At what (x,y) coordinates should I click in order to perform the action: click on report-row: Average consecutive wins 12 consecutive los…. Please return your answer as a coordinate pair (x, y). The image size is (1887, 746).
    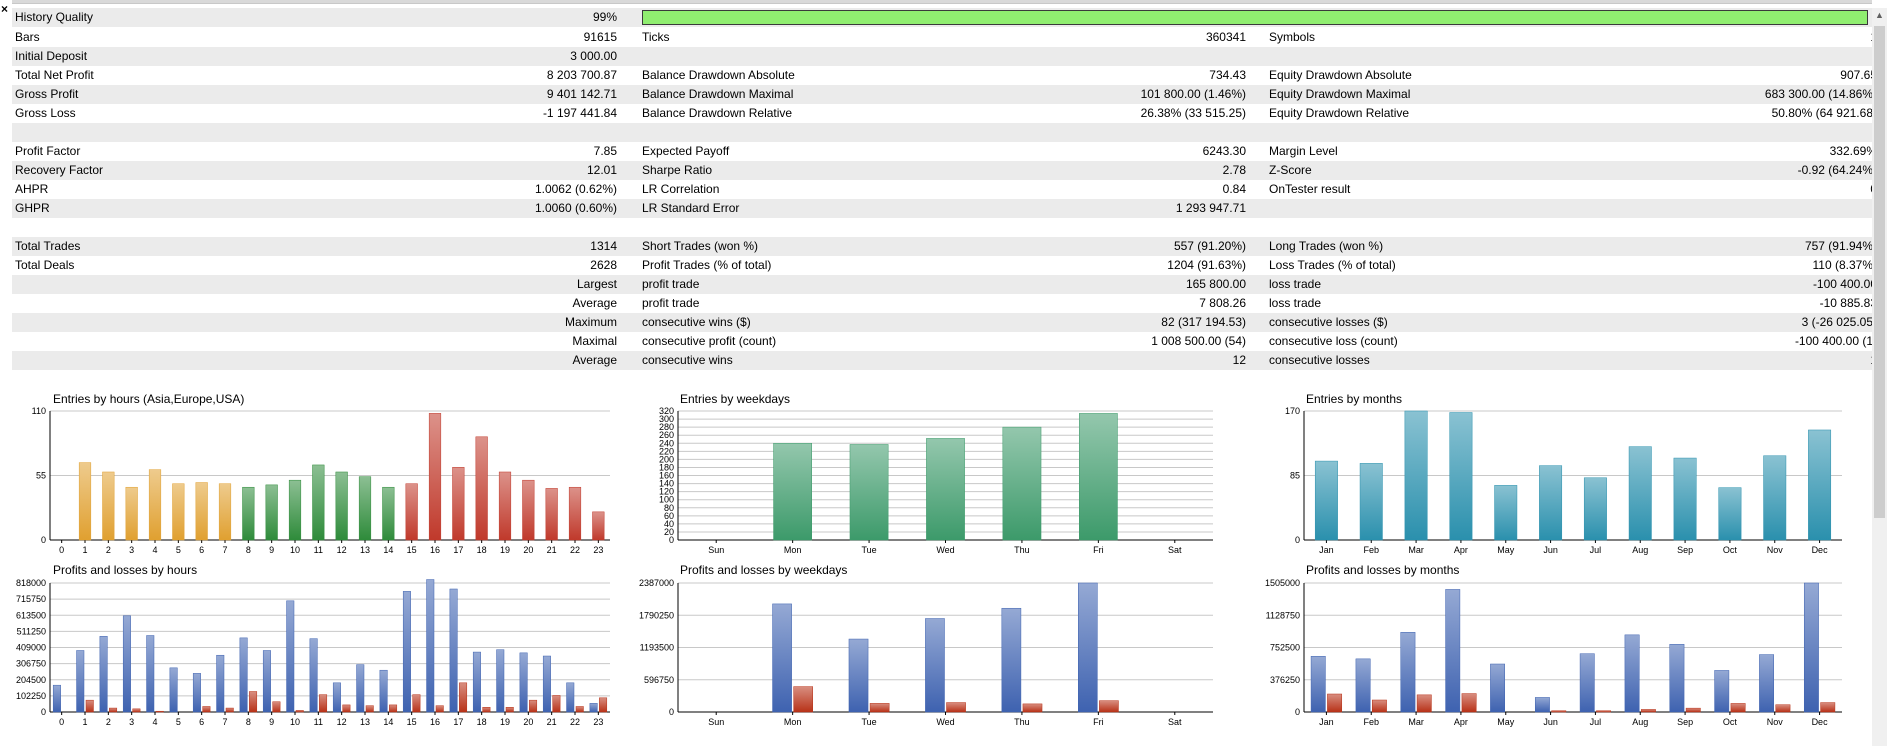
    Looking at the image, I should click on (944, 360).